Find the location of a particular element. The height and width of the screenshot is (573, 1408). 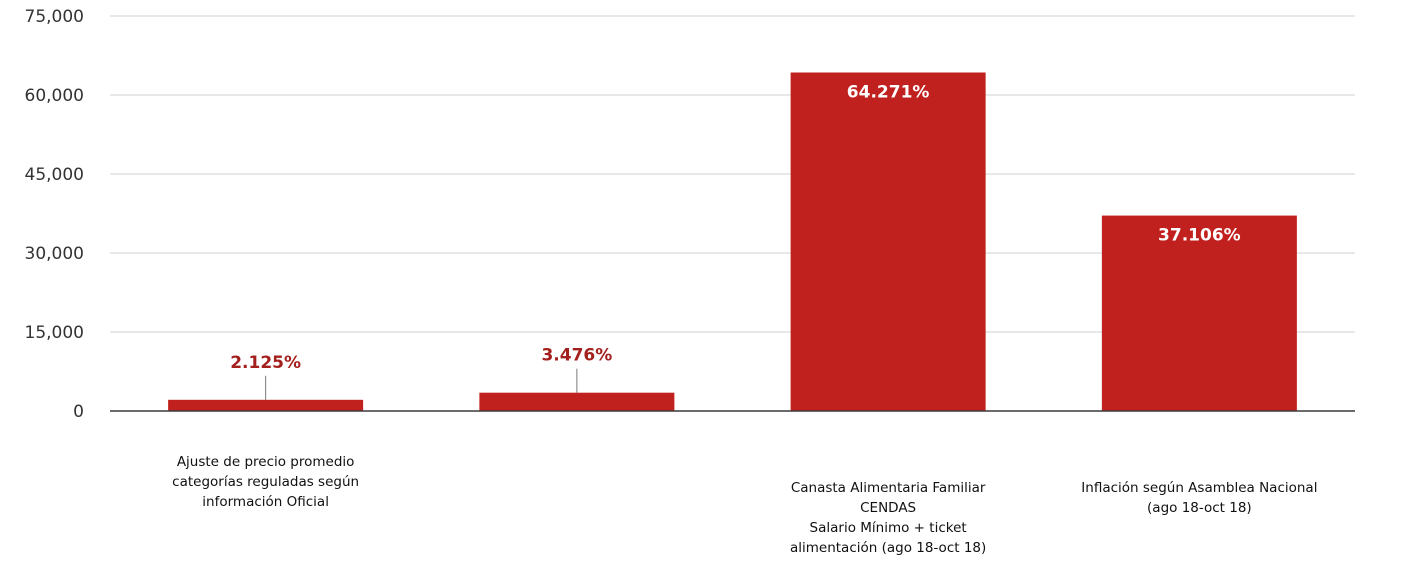

data-label: 3.476% is located at coordinates (576, 356).